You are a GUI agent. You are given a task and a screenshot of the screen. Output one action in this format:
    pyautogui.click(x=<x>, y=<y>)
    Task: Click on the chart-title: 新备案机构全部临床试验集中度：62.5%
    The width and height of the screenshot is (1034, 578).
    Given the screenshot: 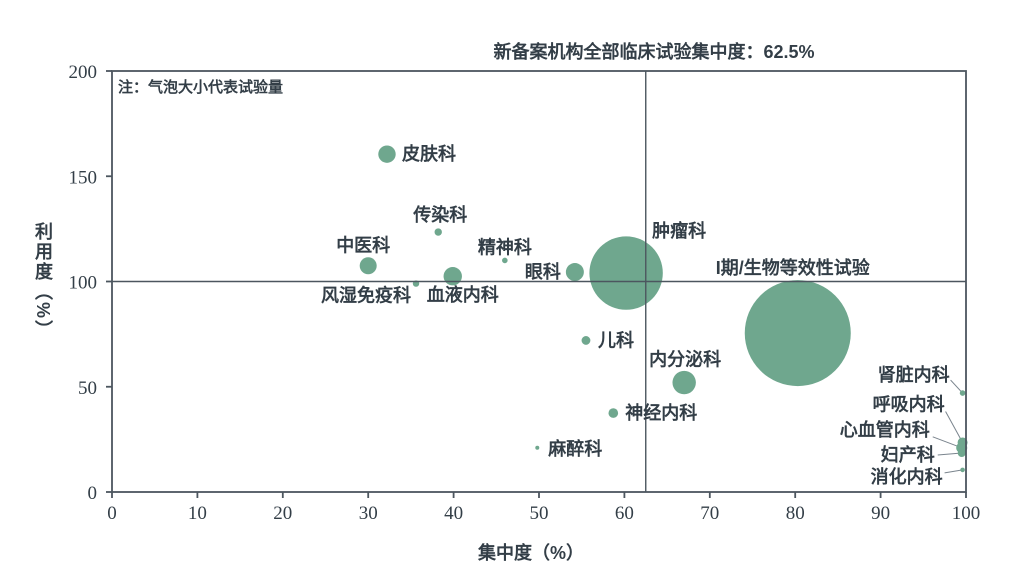 What is the action you would take?
    pyautogui.click(x=654, y=52)
    